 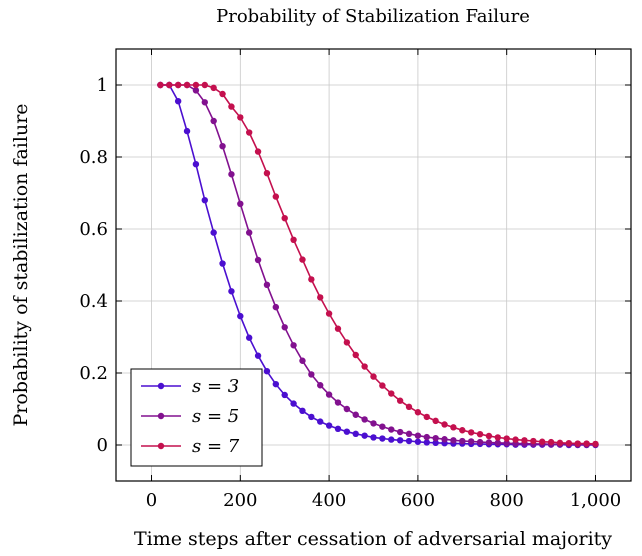 What do you see at coordinates (151, 500) in the screenshot?
I see `x-tick-label: 0` at bounding box center [151, 500].